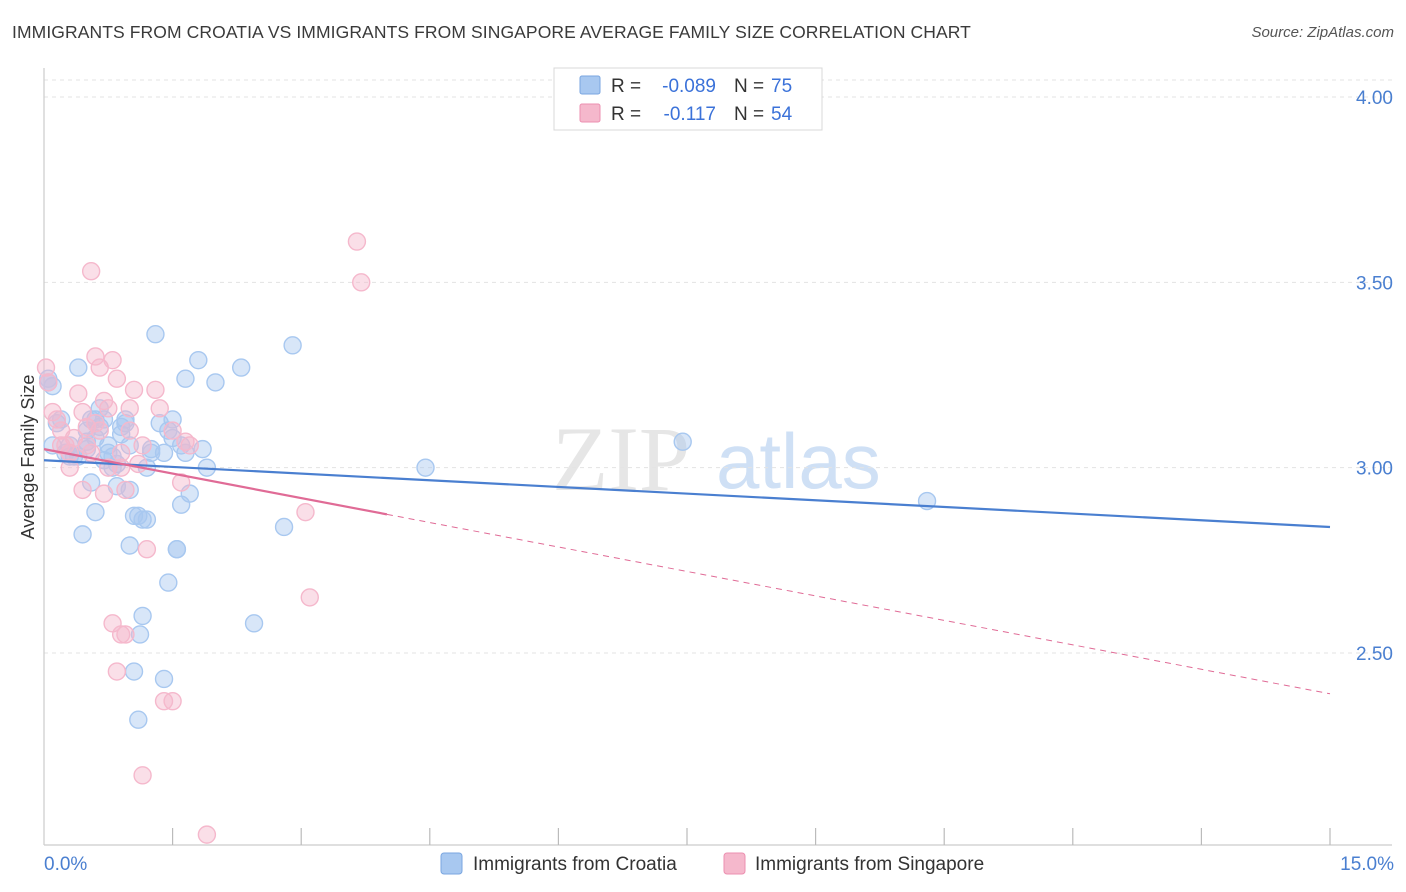  I want to click on y-tick-label: 3.50, so click(1374, 283).